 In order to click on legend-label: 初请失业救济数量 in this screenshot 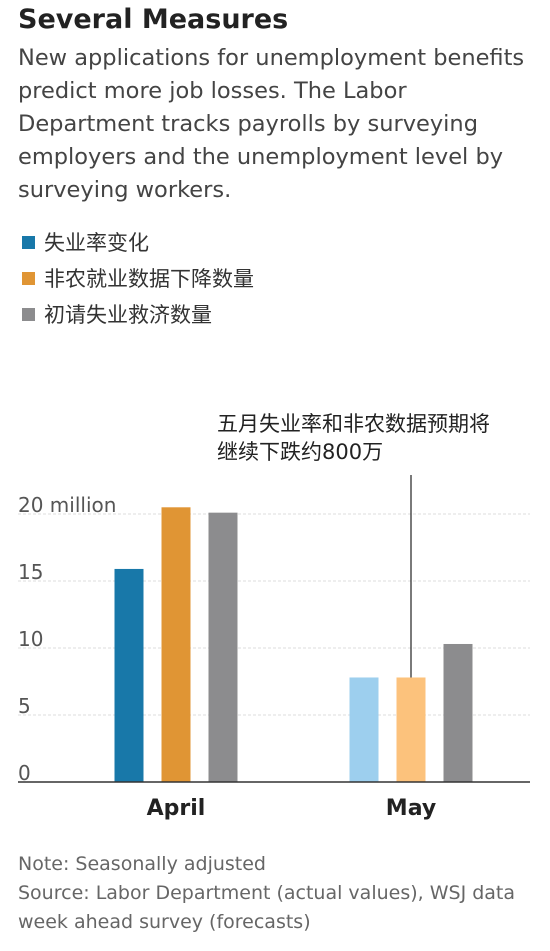, I will do `click(128, 315)`.